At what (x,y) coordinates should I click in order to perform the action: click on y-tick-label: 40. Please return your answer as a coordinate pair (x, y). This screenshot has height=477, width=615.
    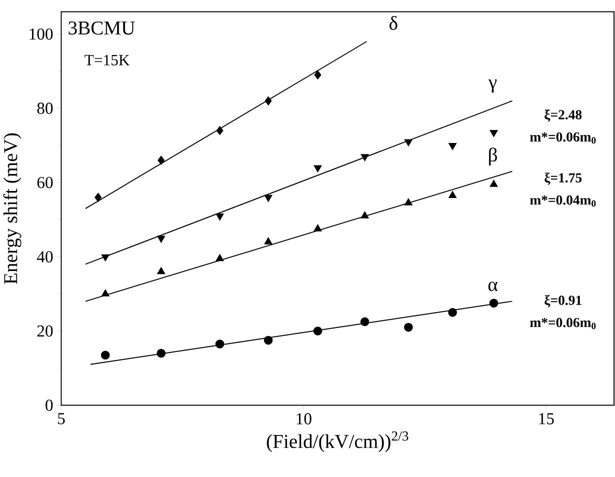
    Looking at the image, I should click on (44, 256).